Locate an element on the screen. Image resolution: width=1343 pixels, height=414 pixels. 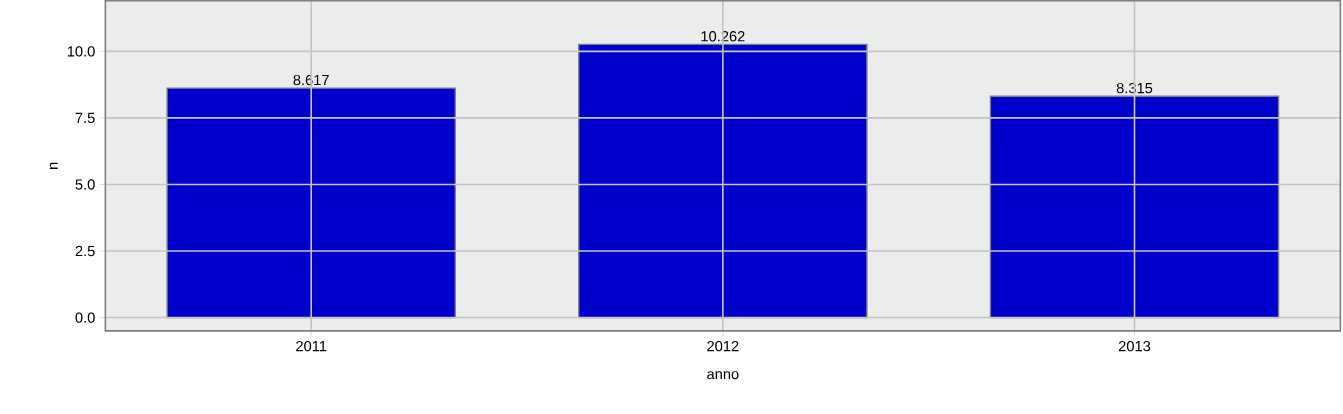
x-tick-label: 2012 is located at coordinates (723, 346).